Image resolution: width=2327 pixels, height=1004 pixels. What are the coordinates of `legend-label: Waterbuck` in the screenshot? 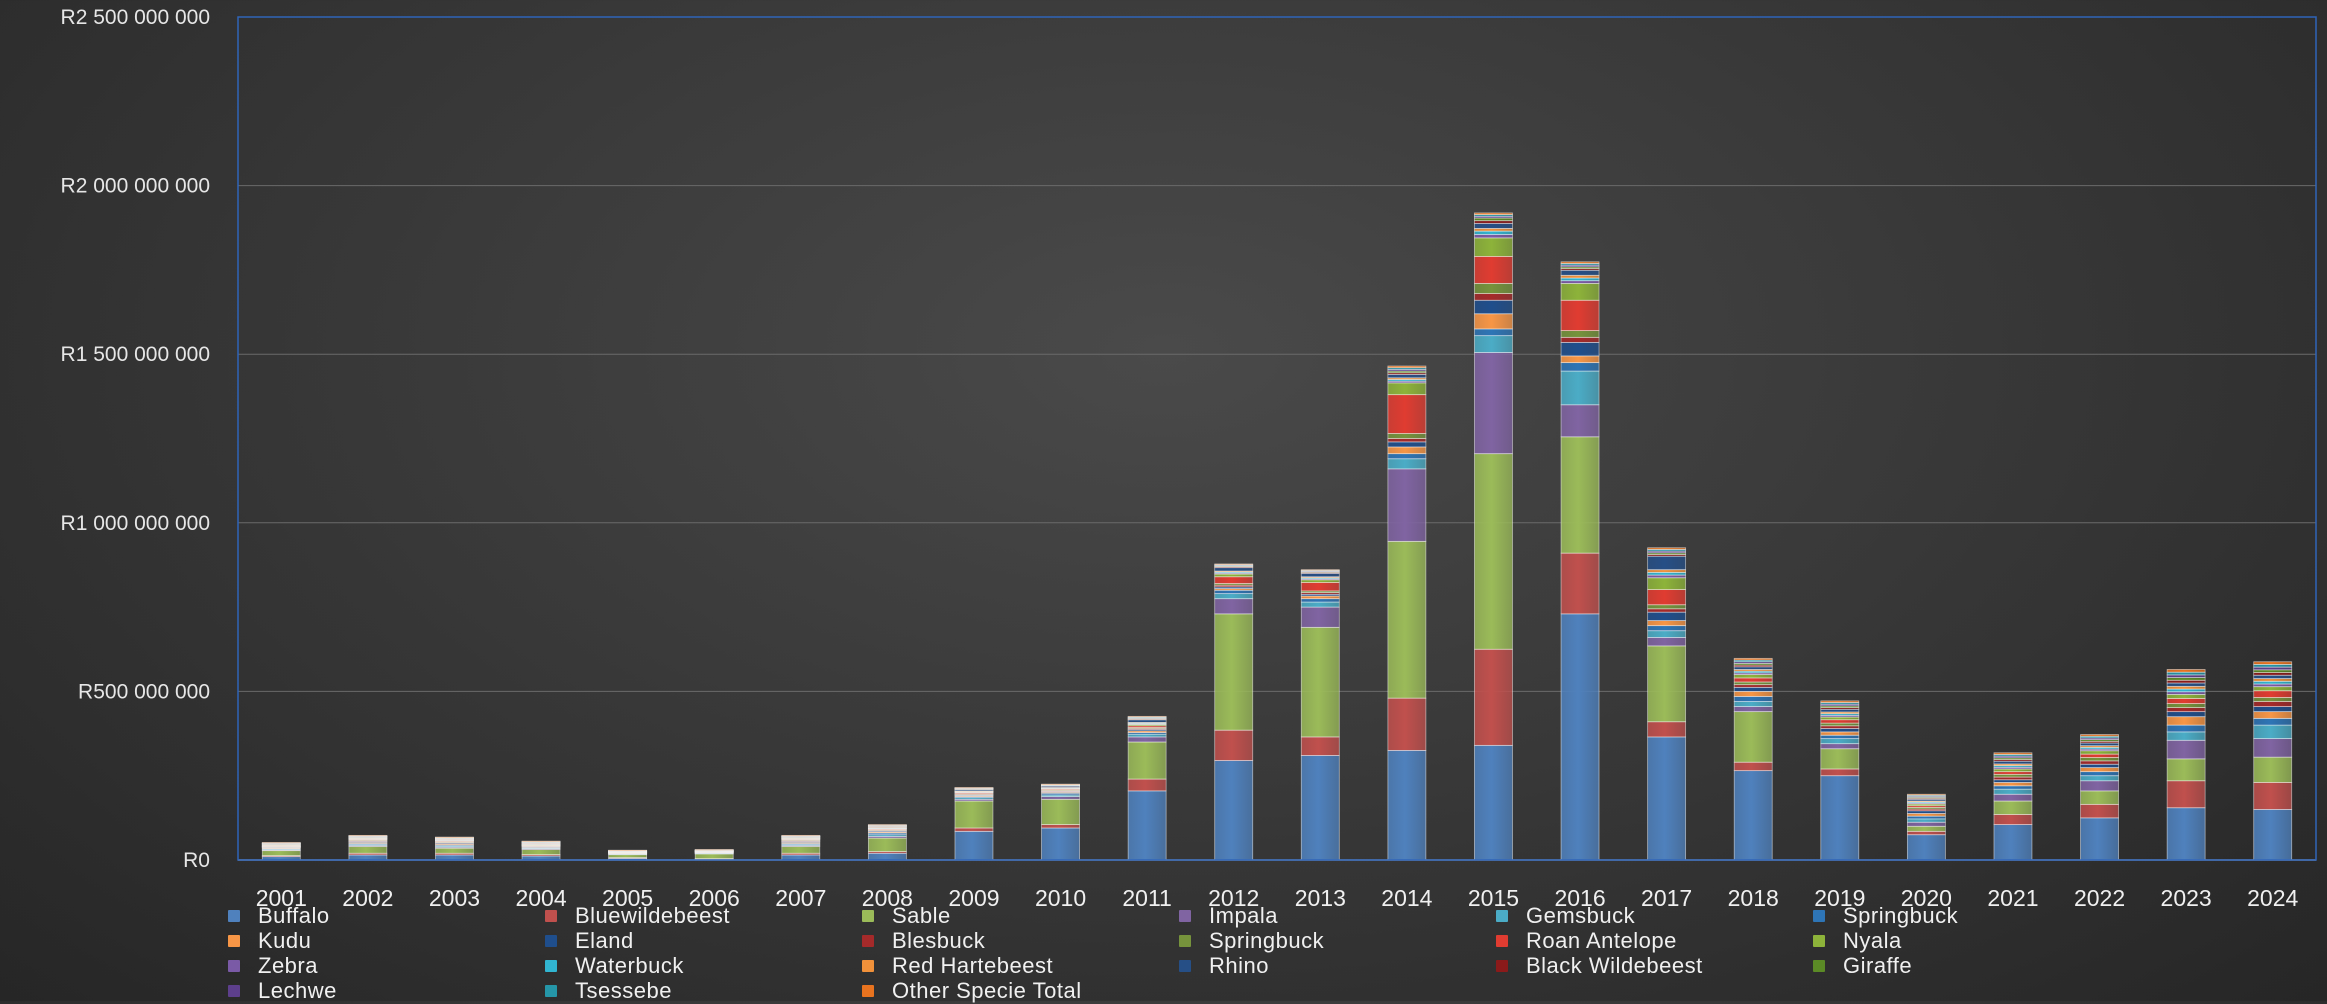 It's located at (629, 965).